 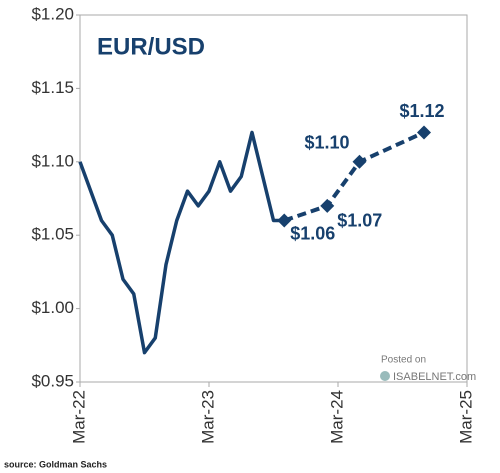 What do you see at coordinates (434, 377) in the screenshot?
I see `watermark: ISABELNET.com` at bounding box center [434, 377].